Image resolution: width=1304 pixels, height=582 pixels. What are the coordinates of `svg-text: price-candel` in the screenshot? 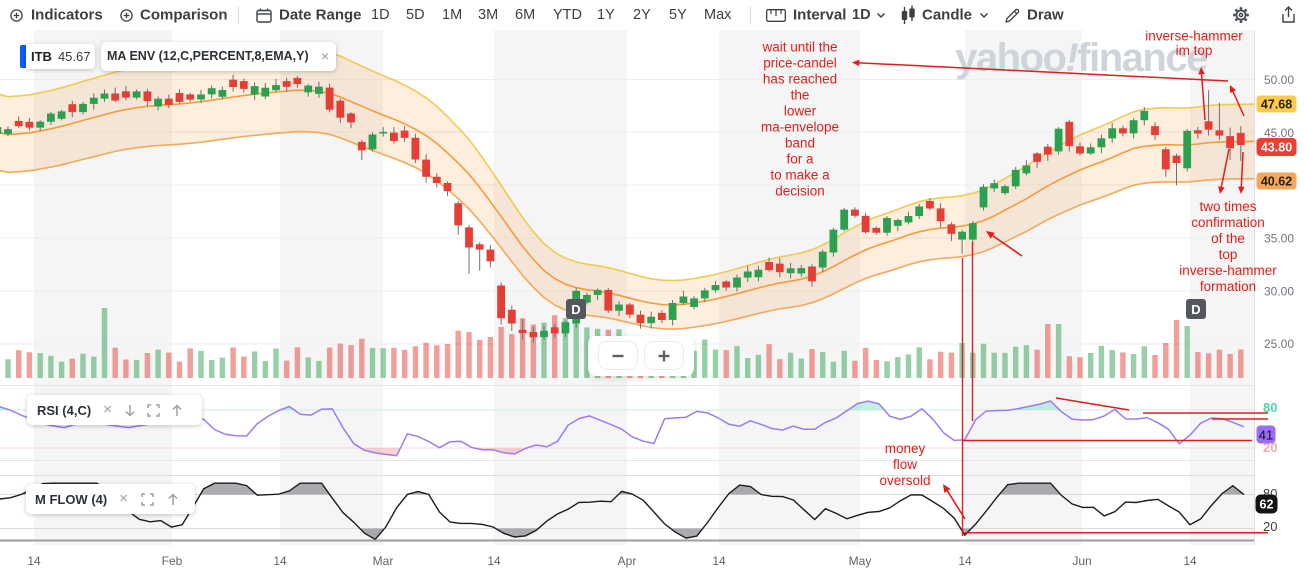 It's located at (800, 63).